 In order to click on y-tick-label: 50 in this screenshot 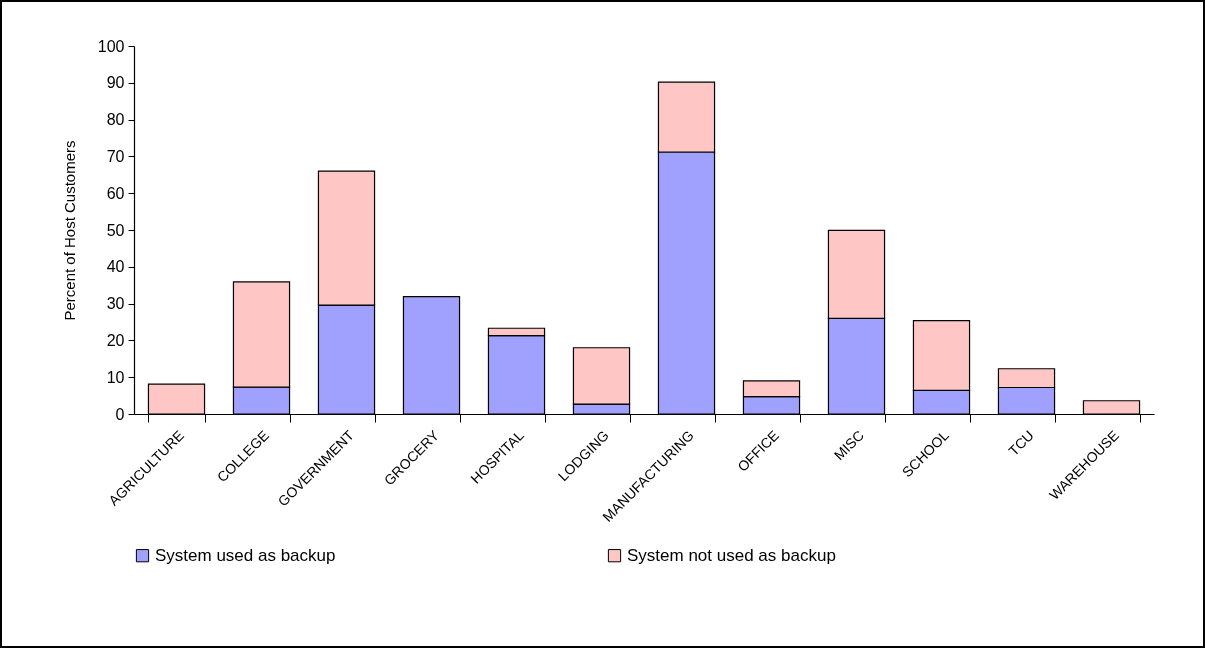, I will do `click(115, 230)`.